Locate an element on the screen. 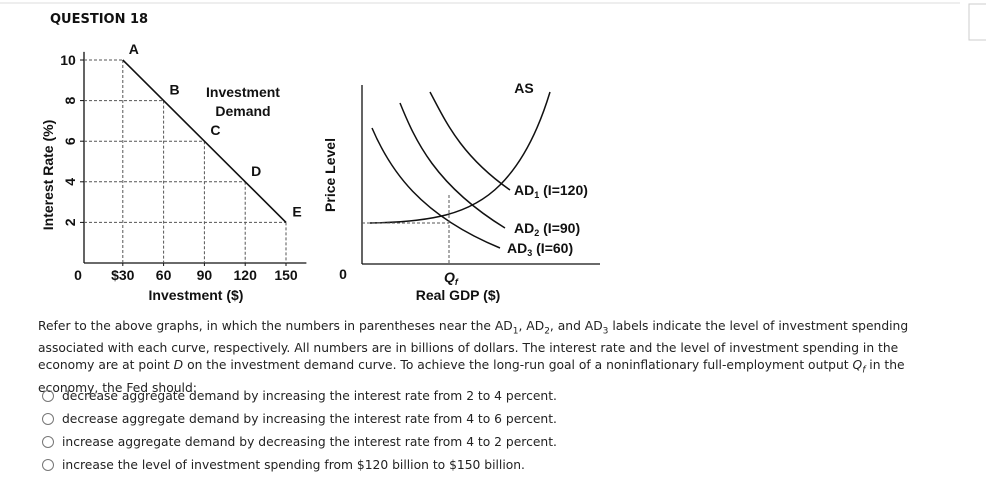 The width and height of the screenshot is (986, 498). curve-label: Investment is located at coordinates (243, 92).